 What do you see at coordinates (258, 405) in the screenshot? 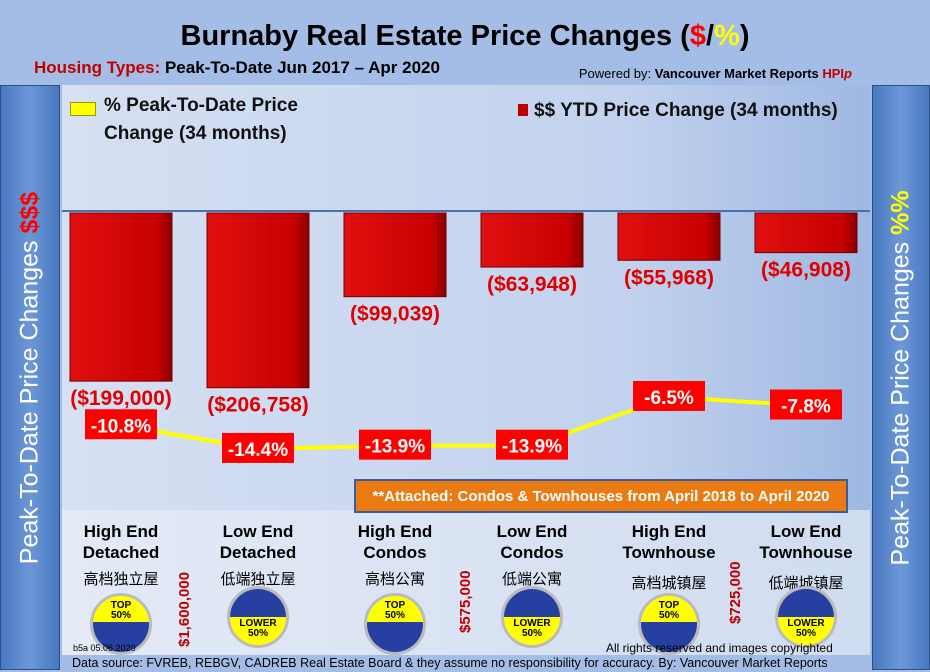
I see `bar-label: ($206,758)` at bounding box center [258, 405].